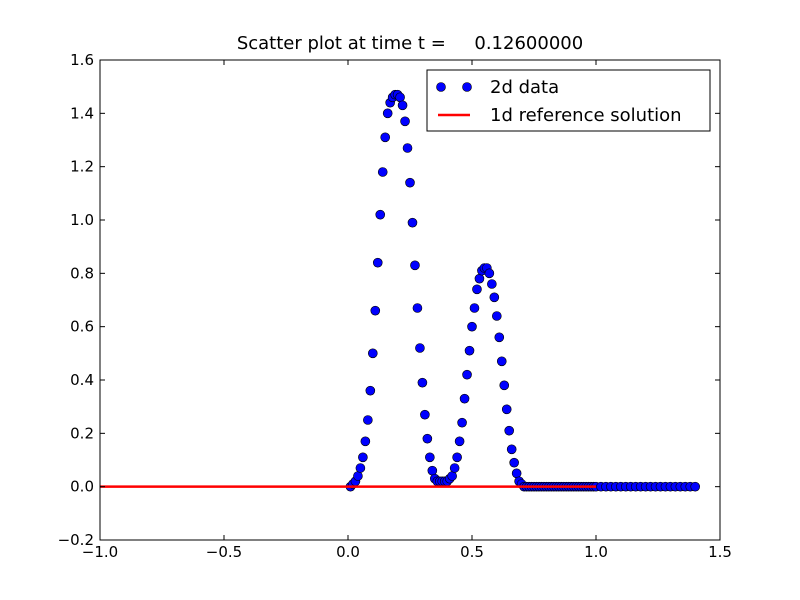 Image resolution: width=800 pixels, height=600 pixels. What do you see at coordinates (100, 552) in the screenshot?
I see `x-tick-label: −1.0` at bounding box center [100, 552].